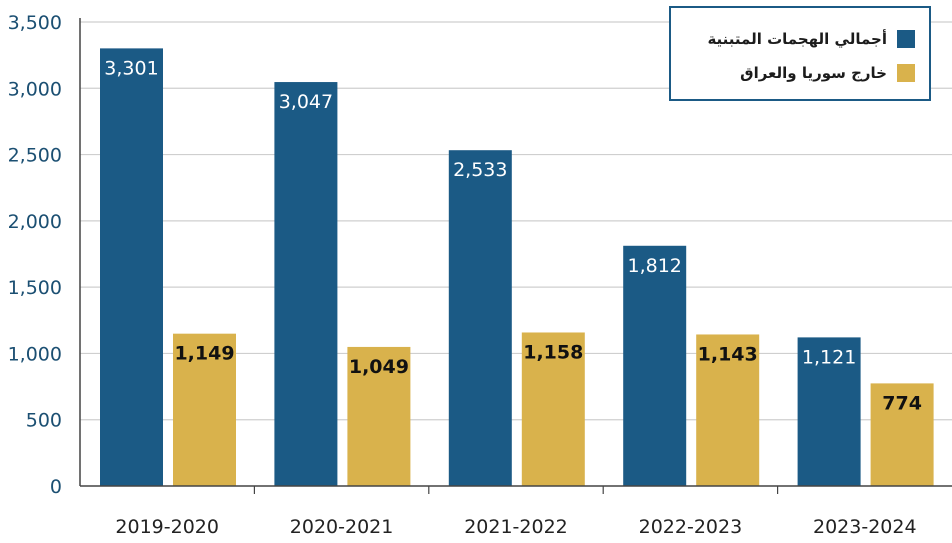  I want to click on bar-data-label: 1,143, so click(728, 354).